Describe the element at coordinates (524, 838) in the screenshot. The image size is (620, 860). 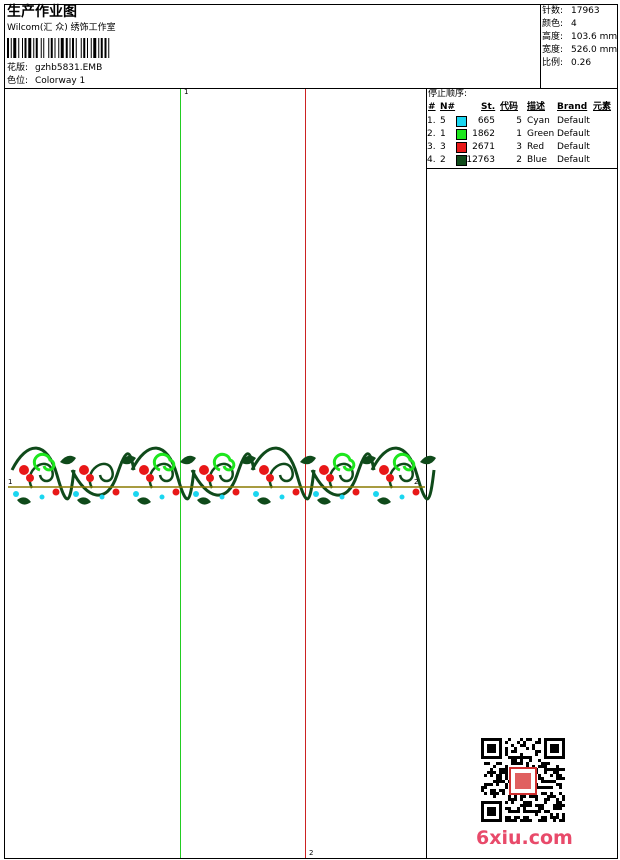
I see `watermark: 6xiu.com` at that location.